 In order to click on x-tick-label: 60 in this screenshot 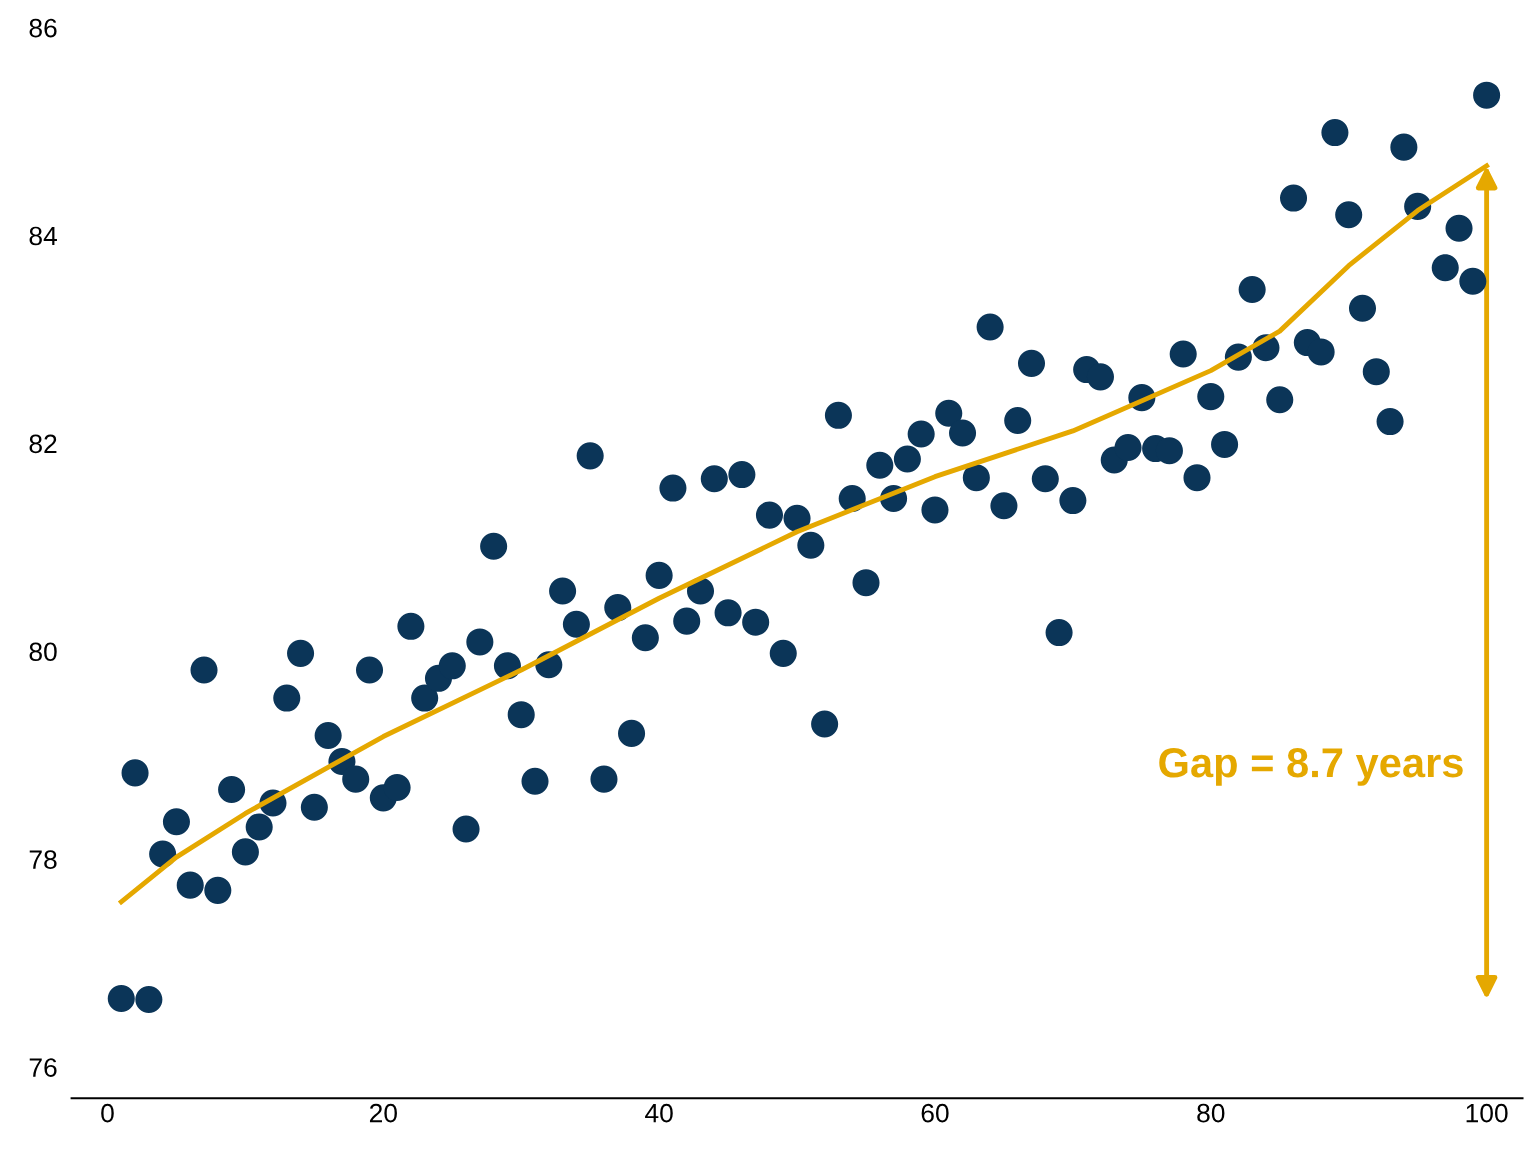, I will do `click(935, 1113)`.